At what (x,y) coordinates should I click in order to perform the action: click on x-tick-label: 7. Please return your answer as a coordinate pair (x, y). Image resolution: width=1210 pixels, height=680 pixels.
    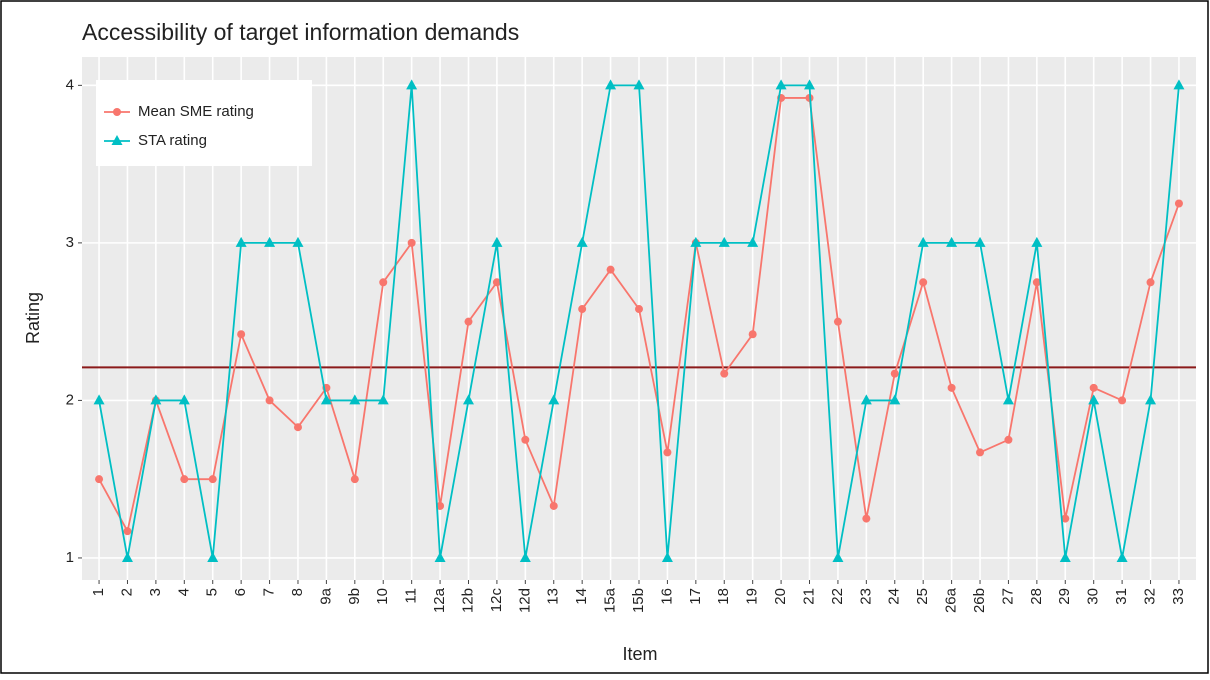
    Looking at the image, I should click on (269, 592).